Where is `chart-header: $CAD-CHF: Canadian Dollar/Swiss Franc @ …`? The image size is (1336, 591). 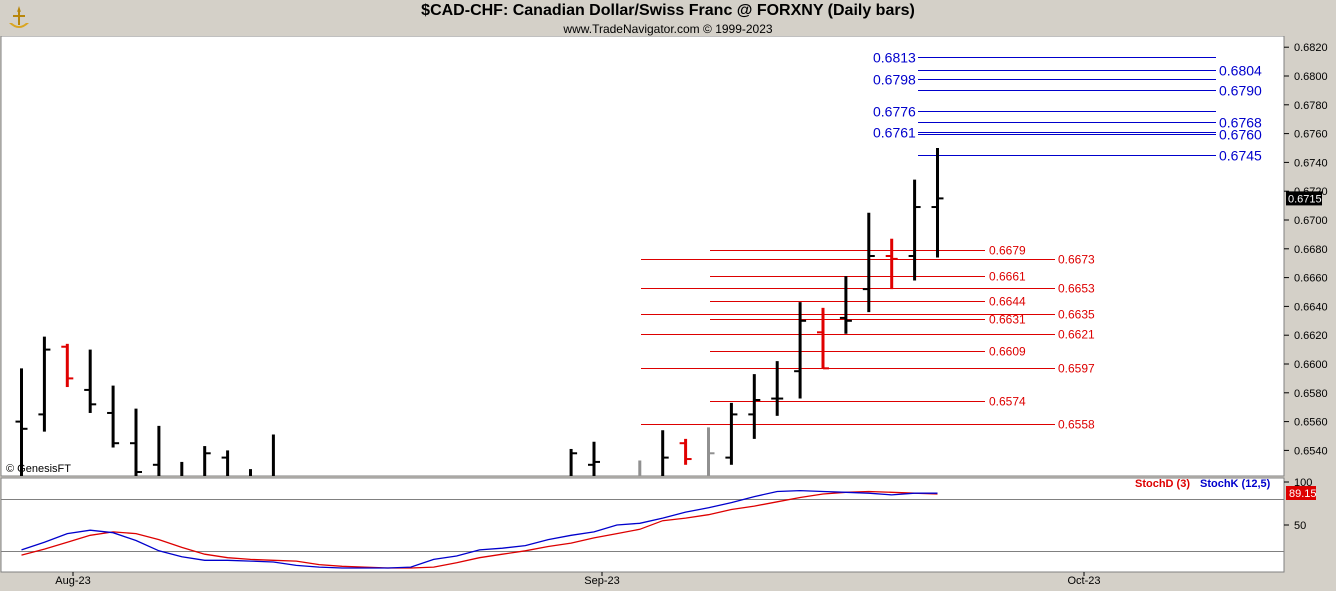 chart-header: $CAD-CHF: Canadian Dollar/Swiss Franc @ … is located at coordinates (668, 18).